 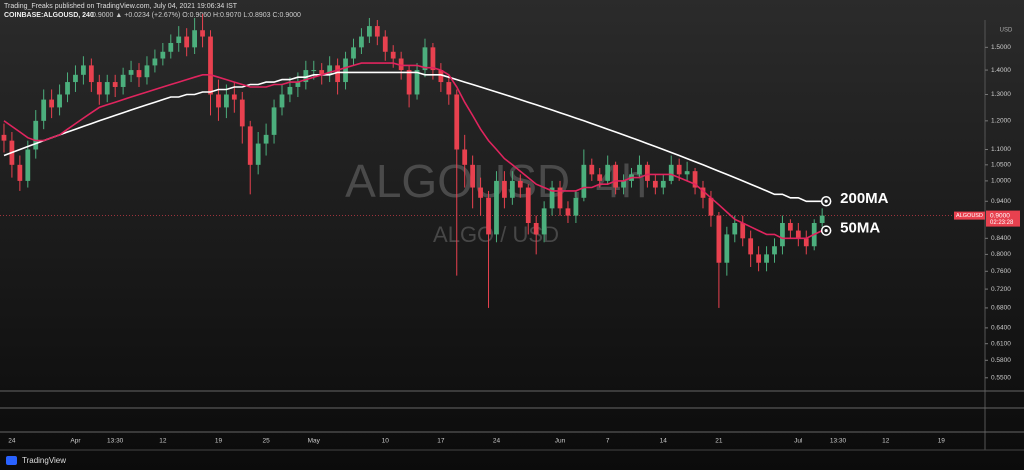 What do you see at coordinates (719, 441) in the screenshot?
I see `x-tick-label: 21` at bounding box center [719, 441].